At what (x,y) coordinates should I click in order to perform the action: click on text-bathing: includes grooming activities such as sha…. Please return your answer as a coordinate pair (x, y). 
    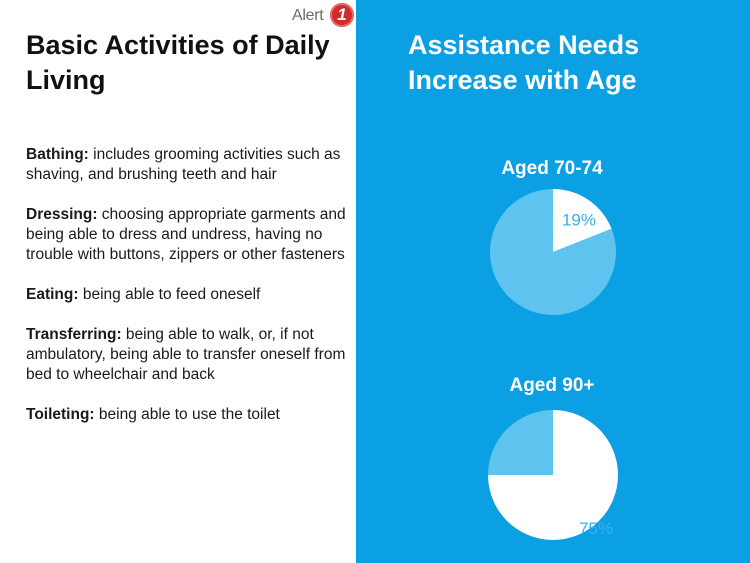
    Looking at the image, I should click on (183, 164).